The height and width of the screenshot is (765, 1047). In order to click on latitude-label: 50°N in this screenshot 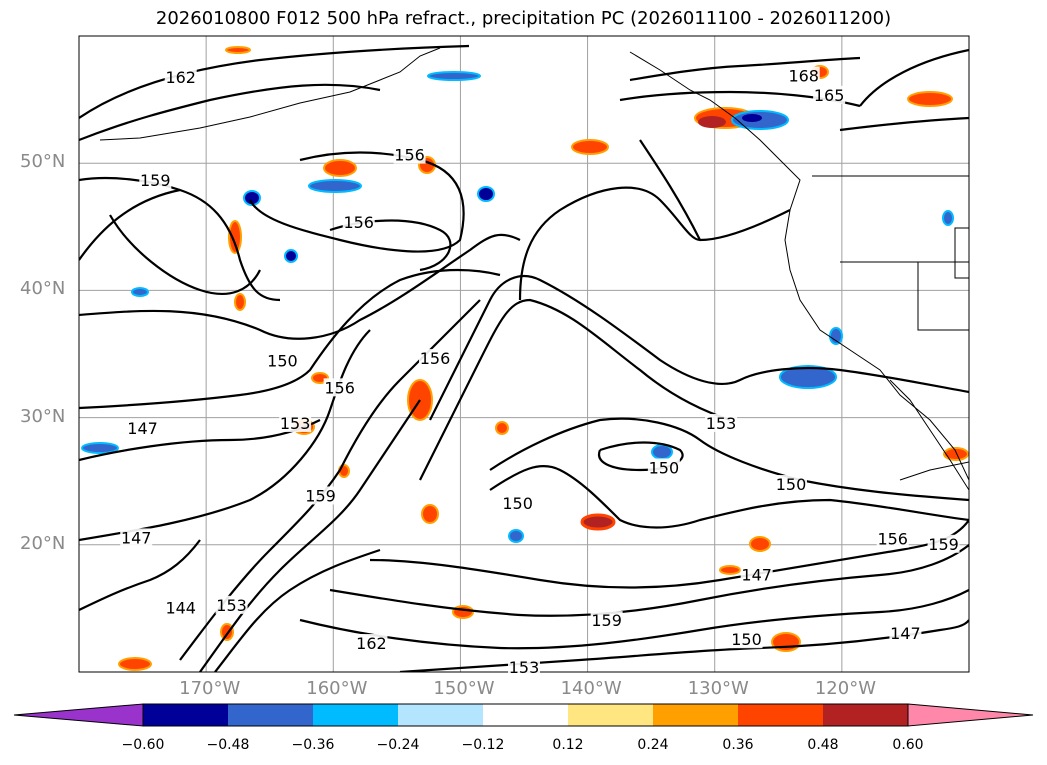, I will do `click(43, 162)`.